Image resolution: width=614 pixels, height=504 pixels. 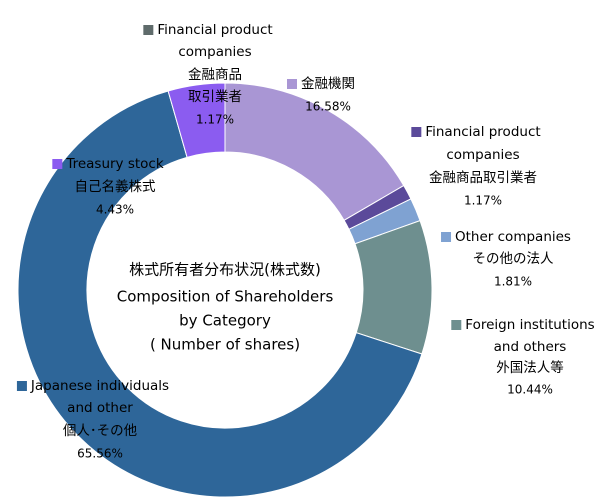 What do you see at coordinates (215, 97) in the screenshot?
I see `slice-label: 取引業者` at bounding box center [215, 97].